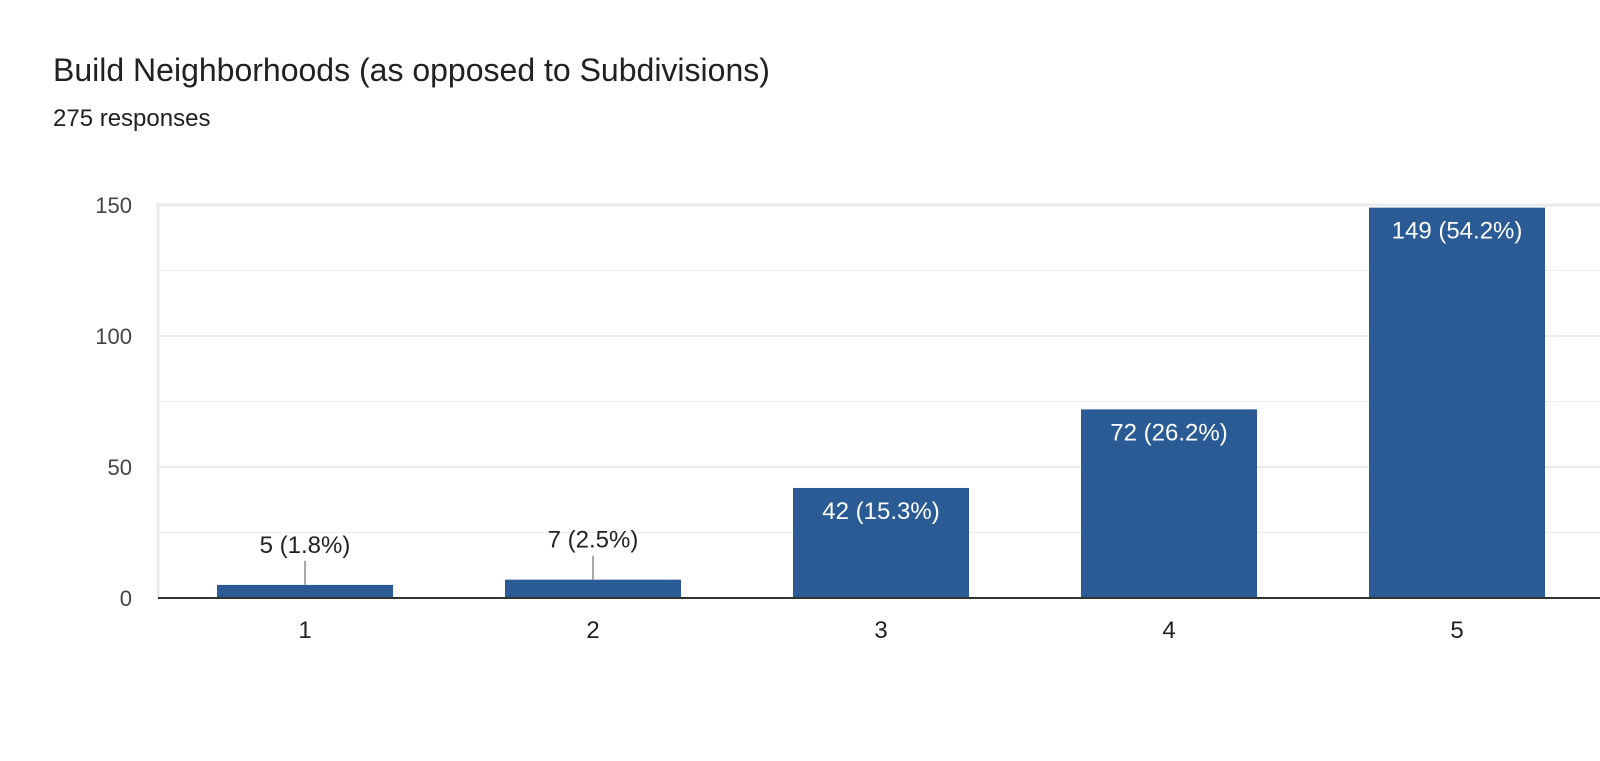 This screenshot has height=761, width=1600. What do you see at coordinates (304, 630) in the screenshot?
I see `x-tick-label: 1` at bounding box center [304, 630].